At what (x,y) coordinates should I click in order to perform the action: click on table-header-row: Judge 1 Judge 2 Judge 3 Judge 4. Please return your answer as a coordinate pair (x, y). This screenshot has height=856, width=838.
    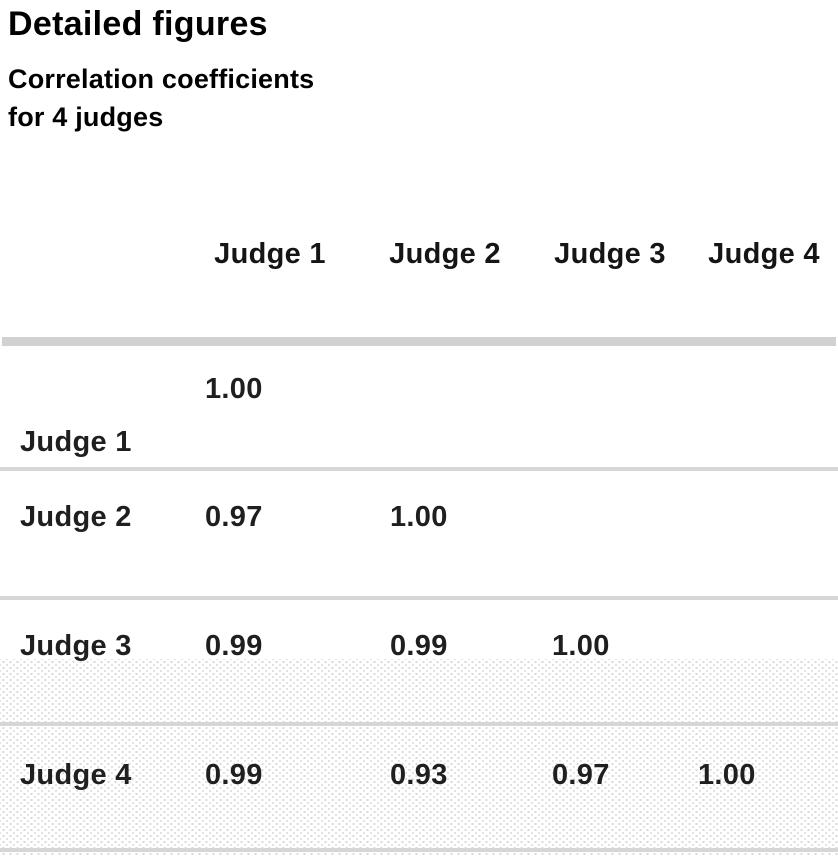
    Looking at the image, I should click on (419, 254).